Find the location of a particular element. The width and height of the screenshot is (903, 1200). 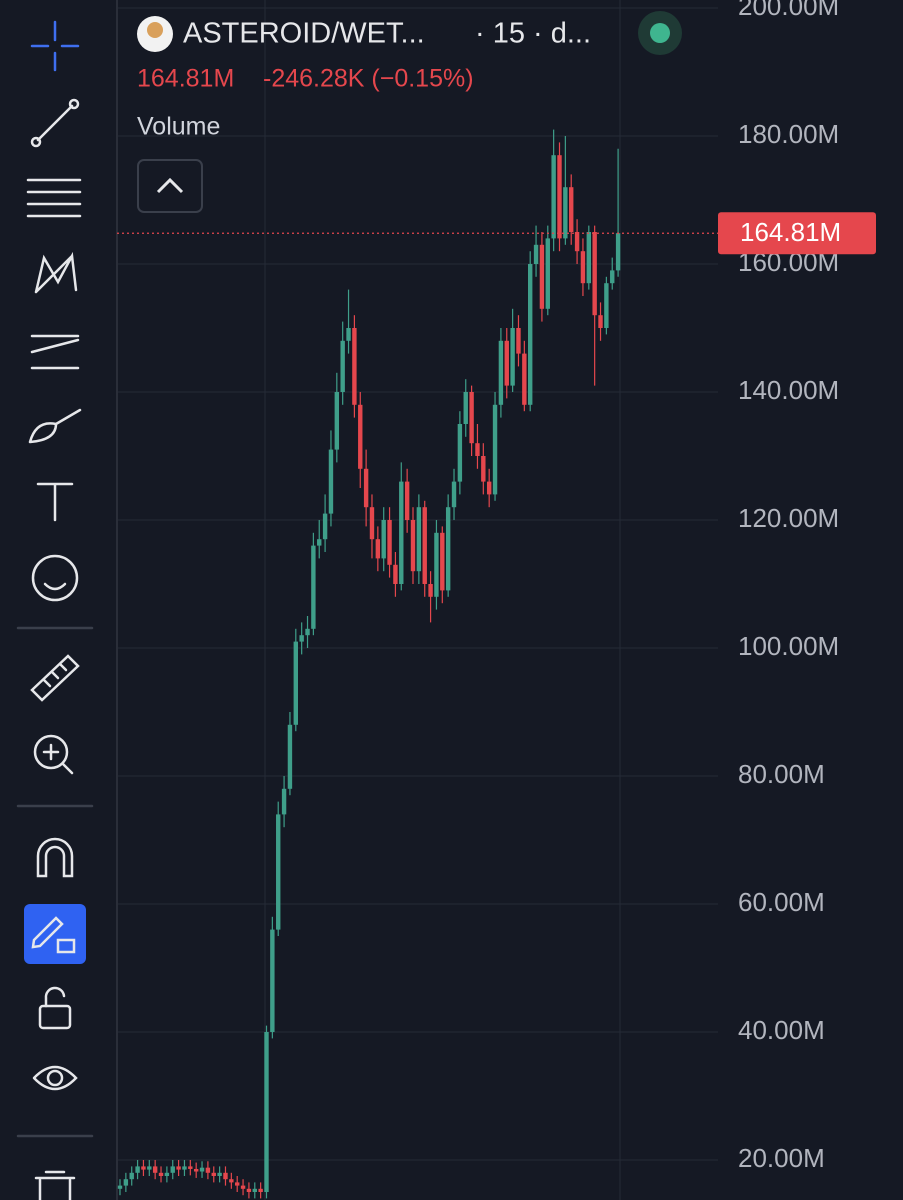

y-tick-label: 140.00M is located at coordinates (788, 390).